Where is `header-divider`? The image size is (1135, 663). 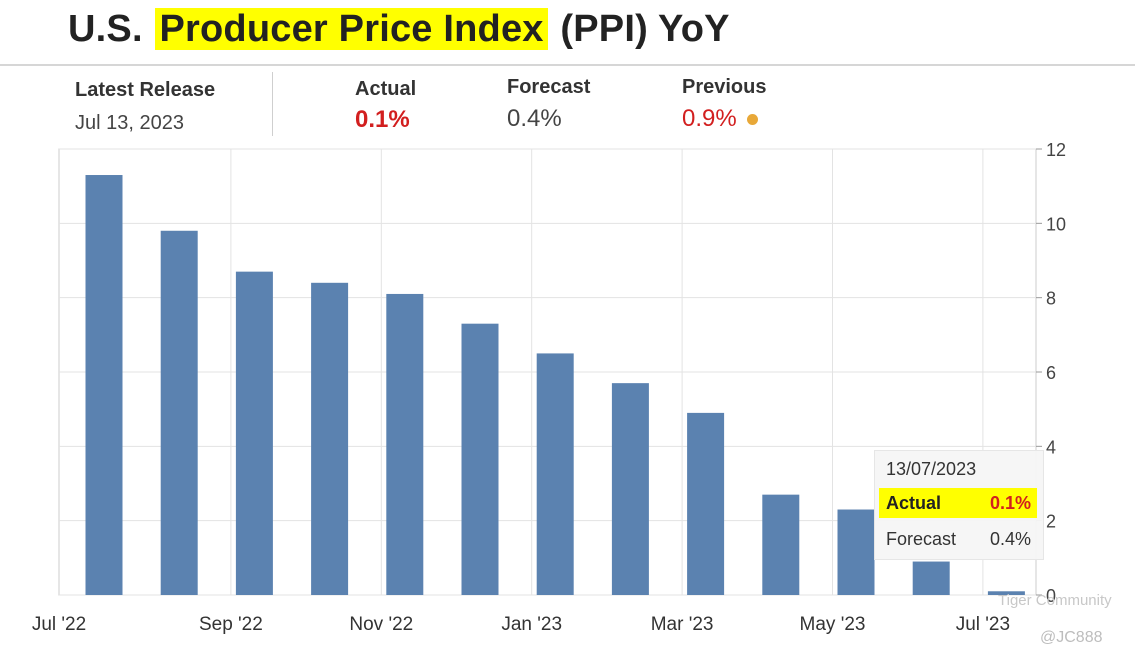
header-divider is located at coordinates (567, 65).